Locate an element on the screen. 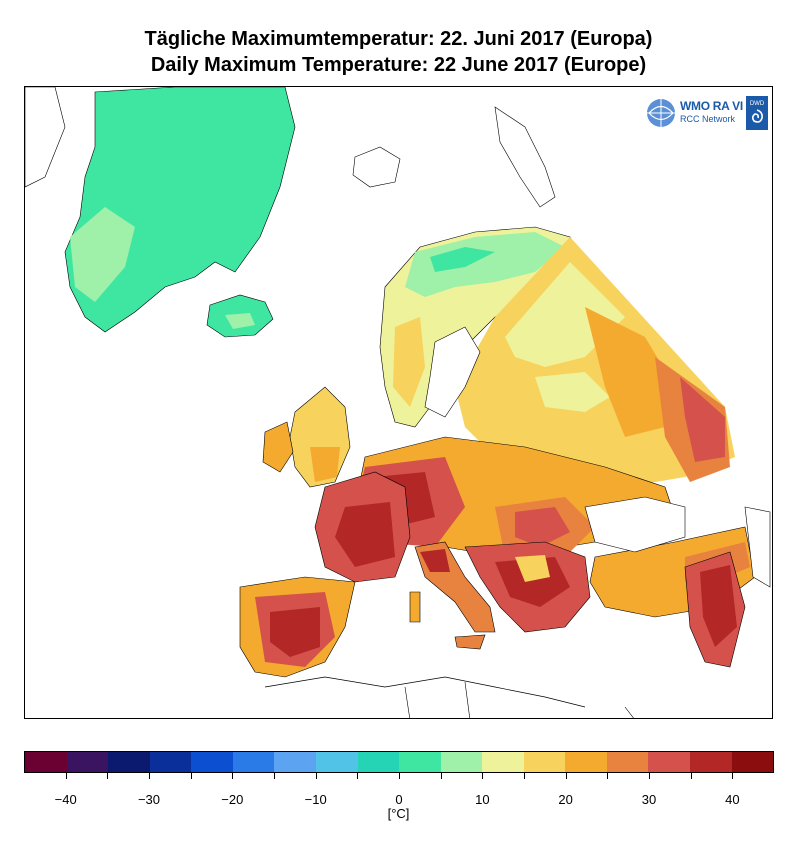 This screenshot has width=797, height=858. legend-tick-label: −20 is located at coordinates (232, 799).